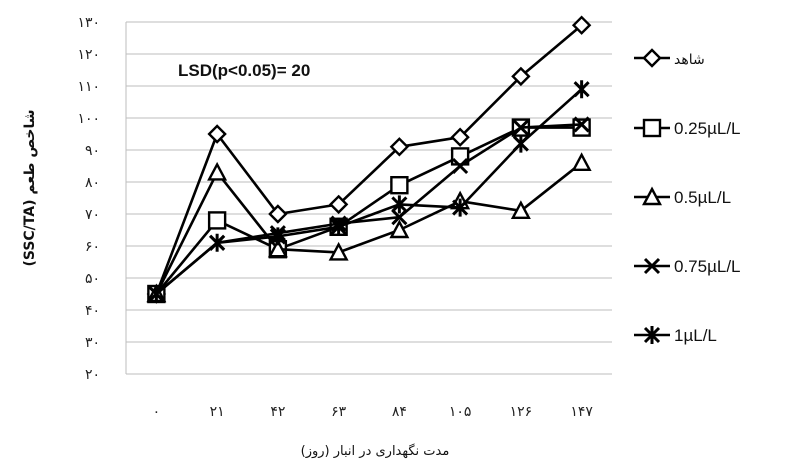 Image resolution: width=788 pixels, height=468 pixels. What do you see at coordinates (581, 412) in the screenshot?
I see `x-tick-label: ۱۴۷` at bounding box center [581, 412].